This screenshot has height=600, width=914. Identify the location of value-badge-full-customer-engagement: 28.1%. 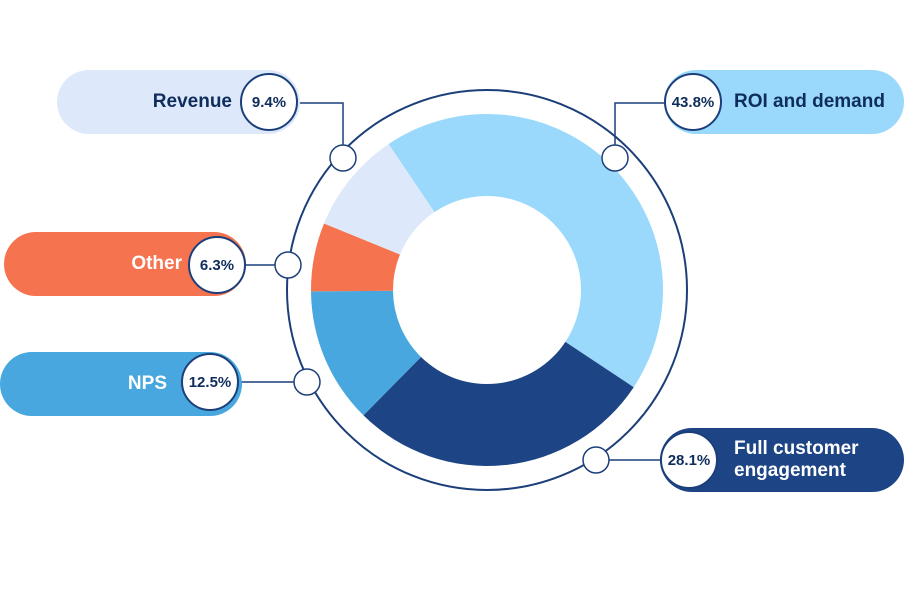
(689, 460).